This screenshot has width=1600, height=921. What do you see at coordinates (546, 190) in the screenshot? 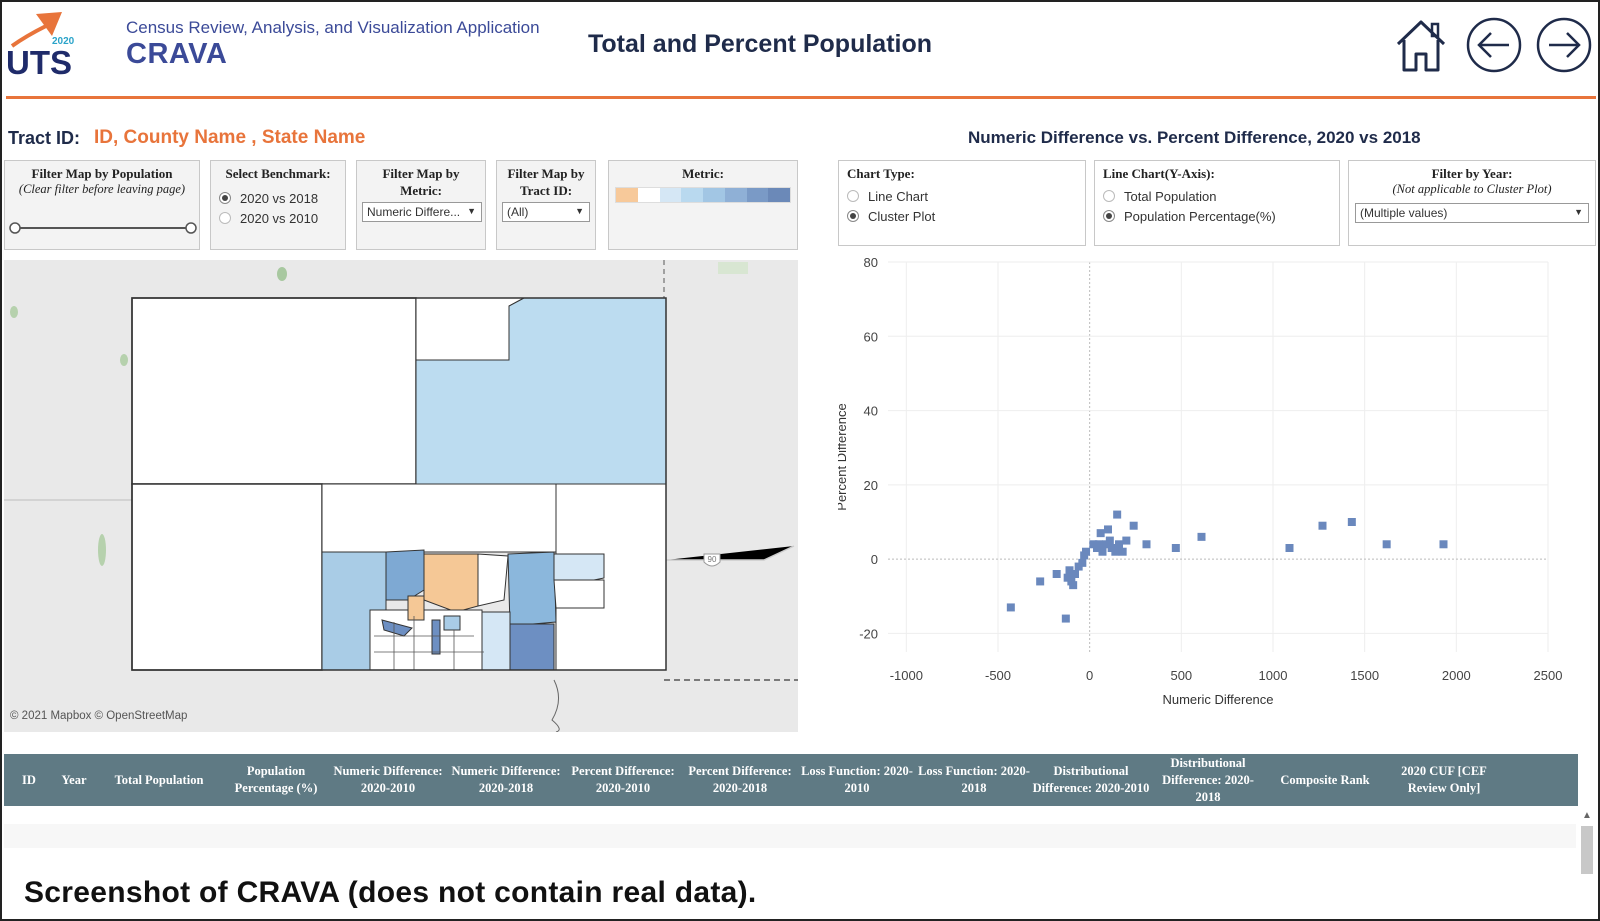
I see `tract-filter-title-2: Tract ID:` at bounding box center [546, 190].